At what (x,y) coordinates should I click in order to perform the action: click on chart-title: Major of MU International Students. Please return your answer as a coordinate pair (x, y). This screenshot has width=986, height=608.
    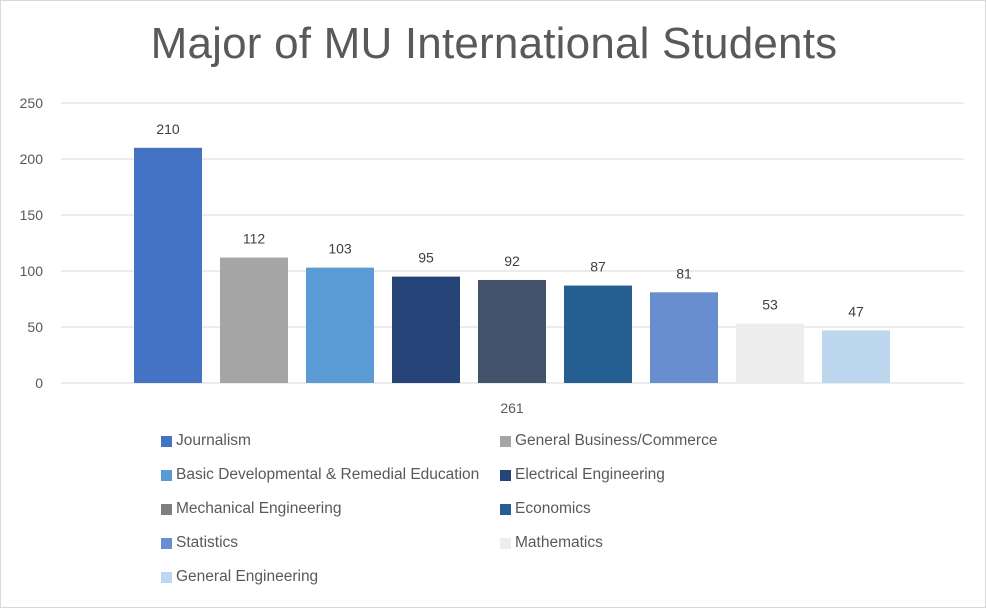
    Looking at the image, I should click on (494, 43).